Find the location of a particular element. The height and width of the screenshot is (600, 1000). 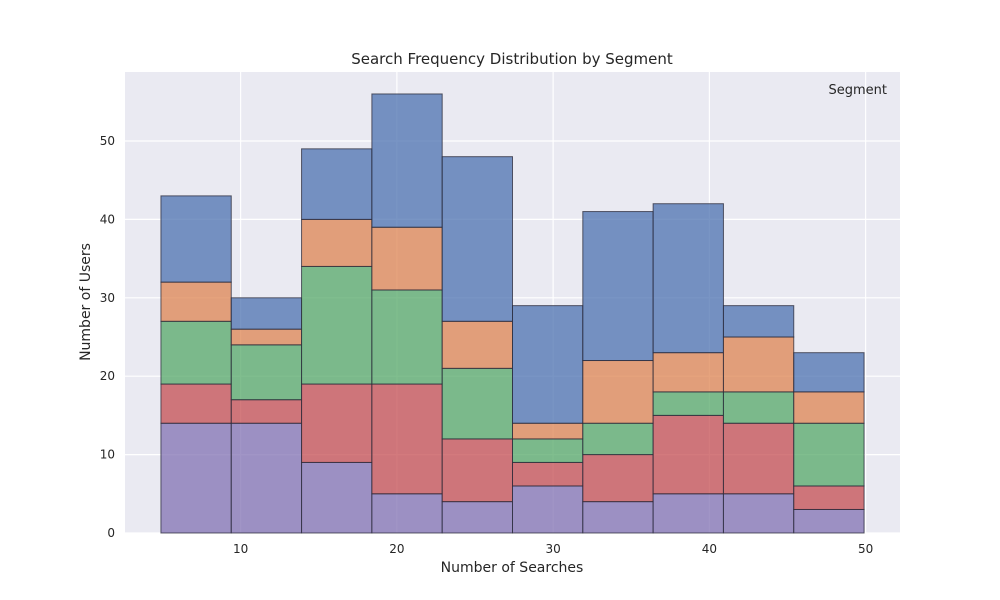

x-ticks: 10 20 30 40 50 is located at coordinates (553, 549).